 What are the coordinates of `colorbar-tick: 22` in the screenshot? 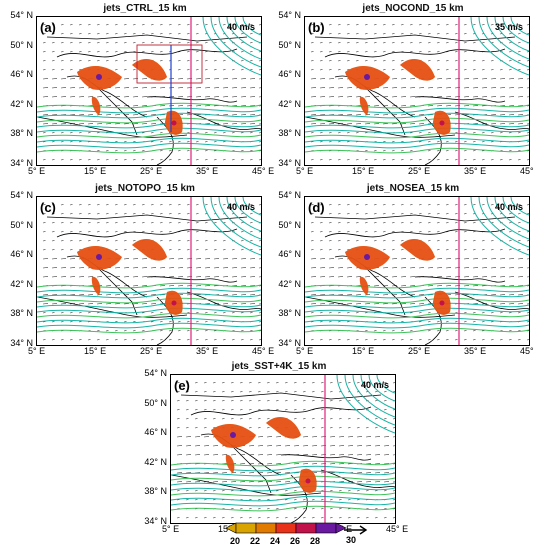 It's located at (255, 541).